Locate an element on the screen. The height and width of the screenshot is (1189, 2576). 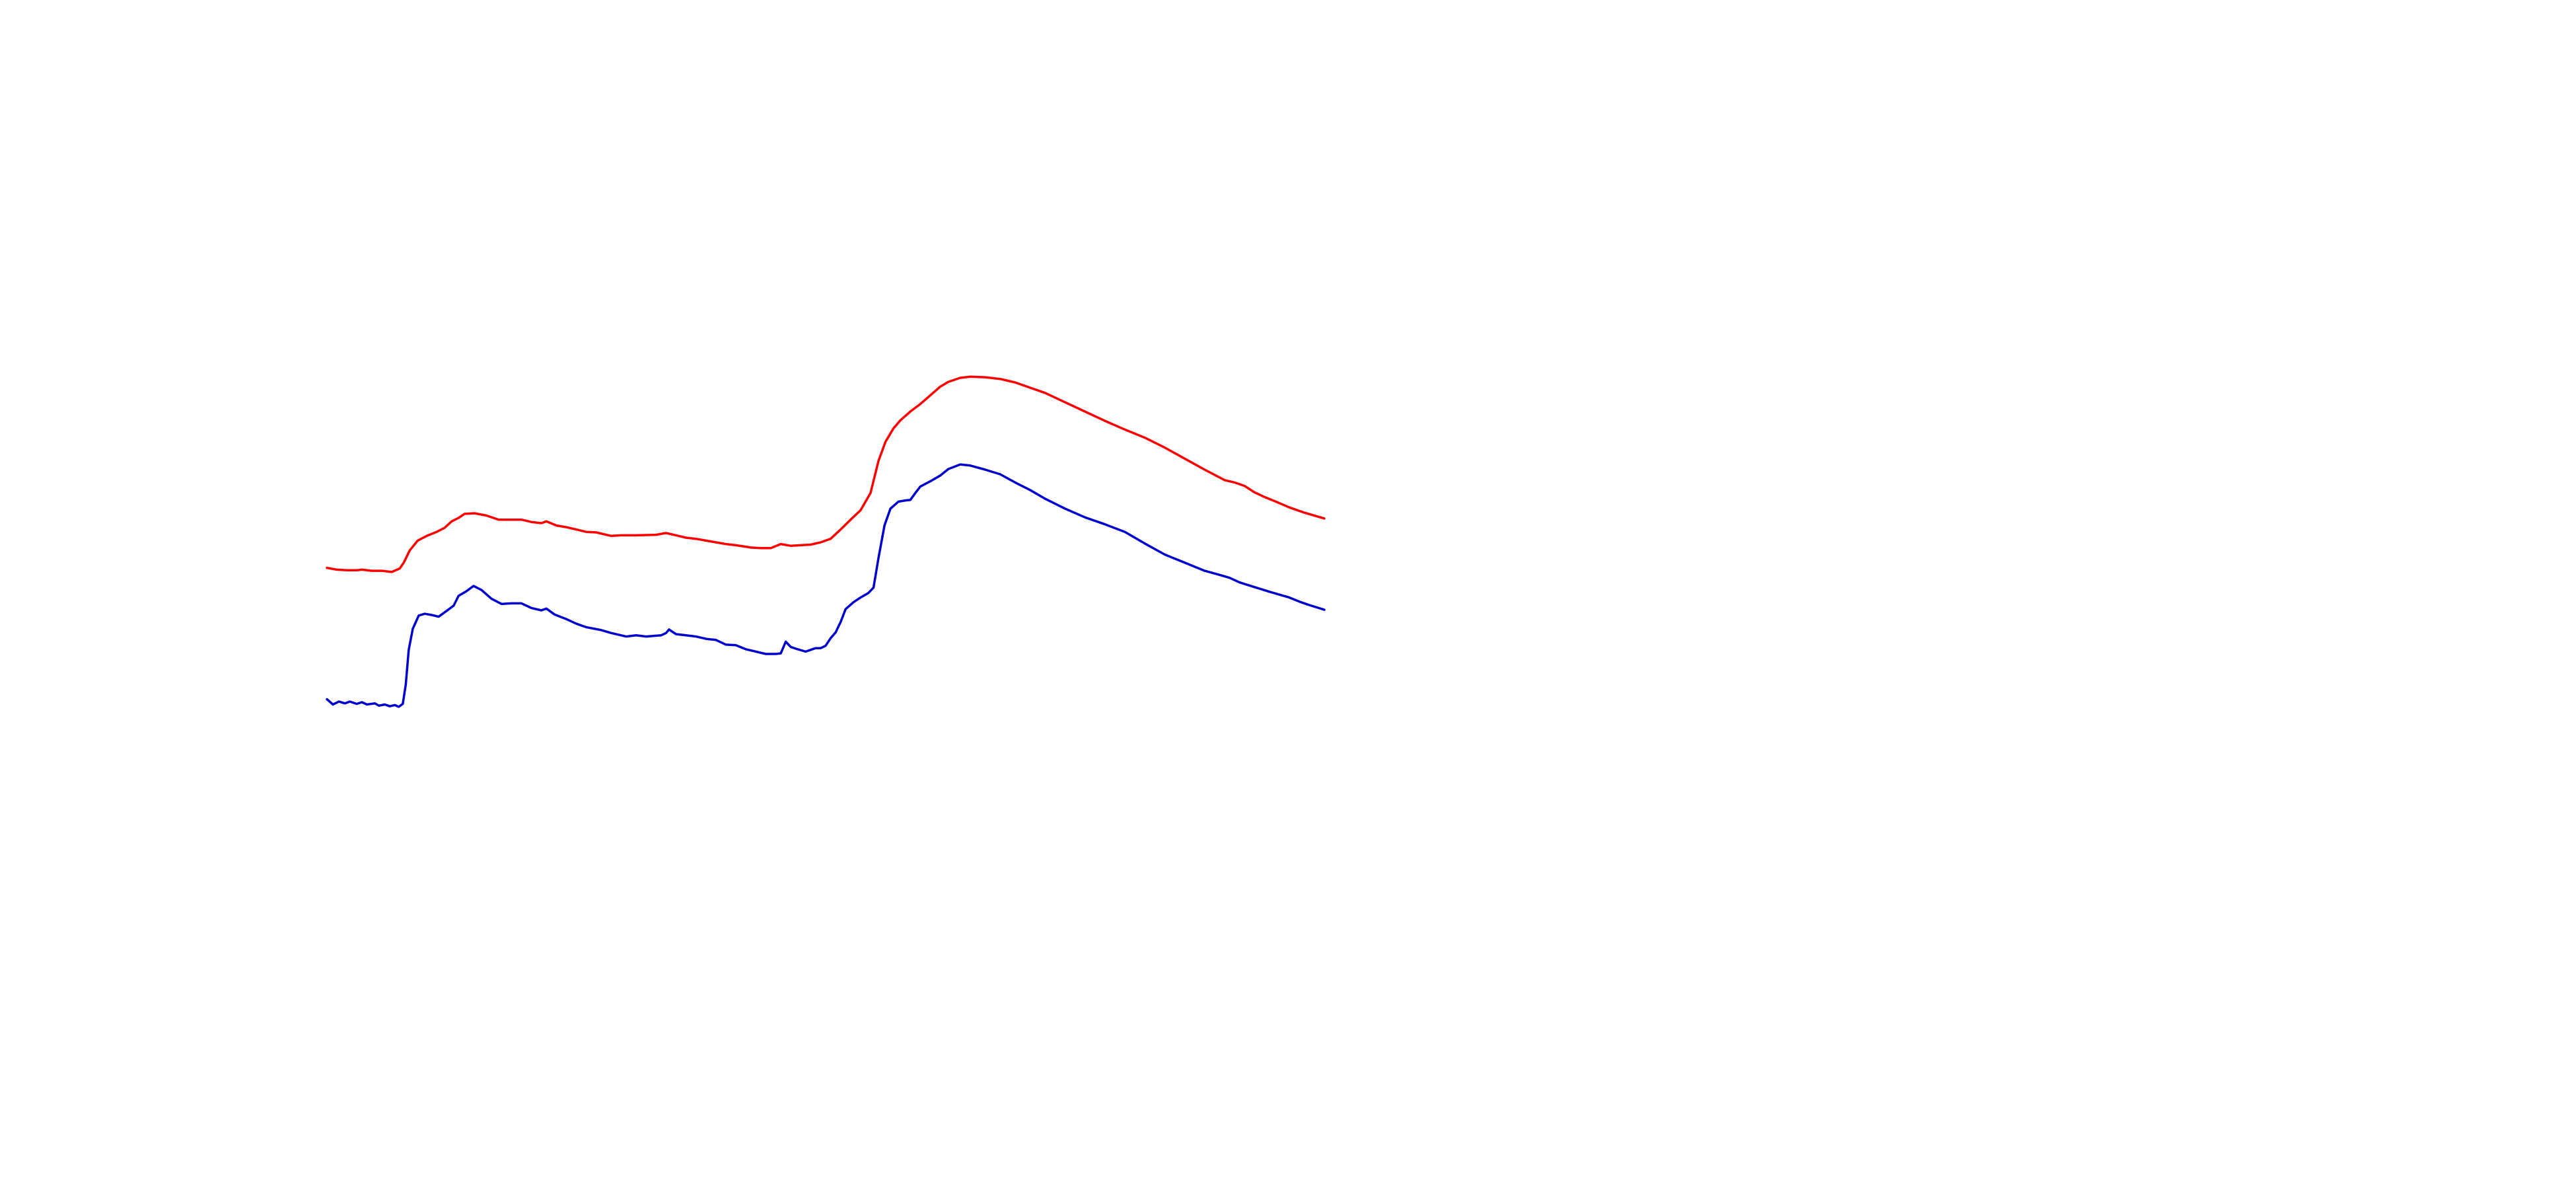
plot-area is located at coordinates (826, 541).